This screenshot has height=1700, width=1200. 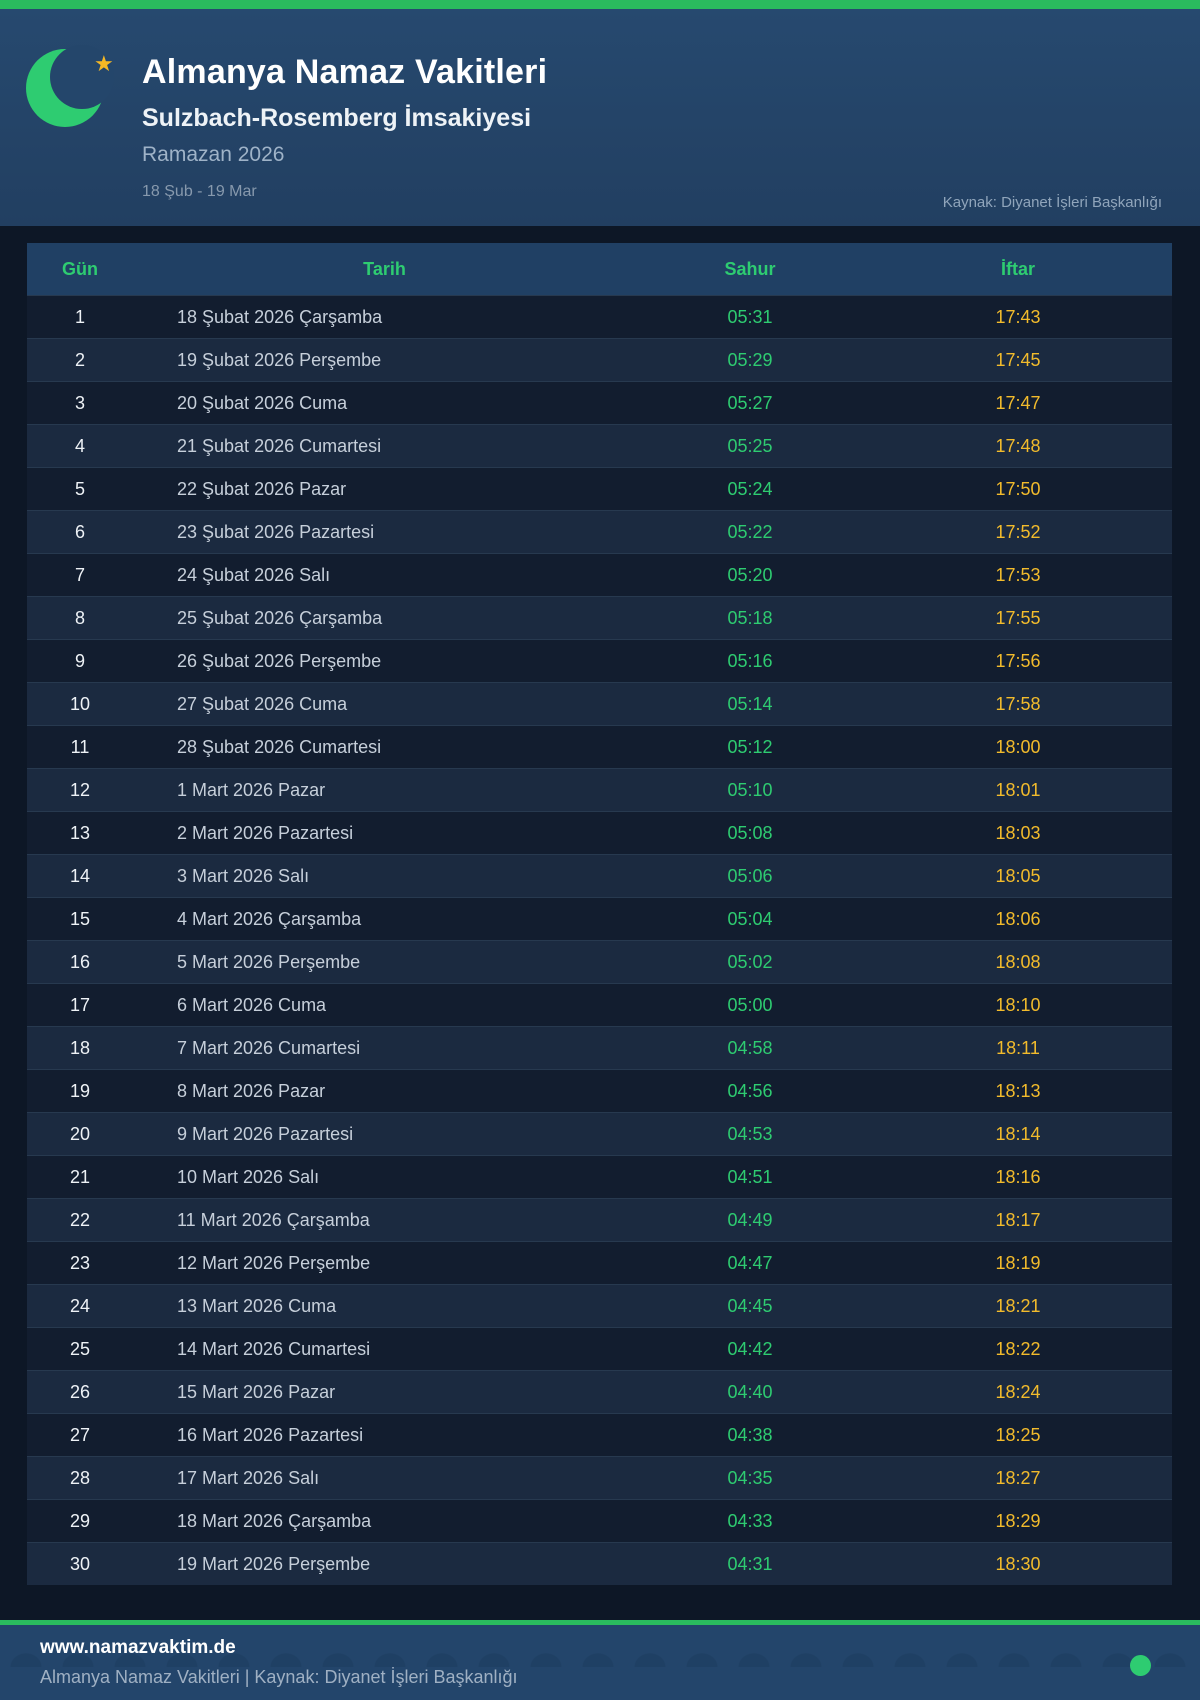 What do you see at coordinates (345, 72) in the screenshot?
I see `page-title: Almanya Namaz Vakitleri` at bounding box center [345, 72].